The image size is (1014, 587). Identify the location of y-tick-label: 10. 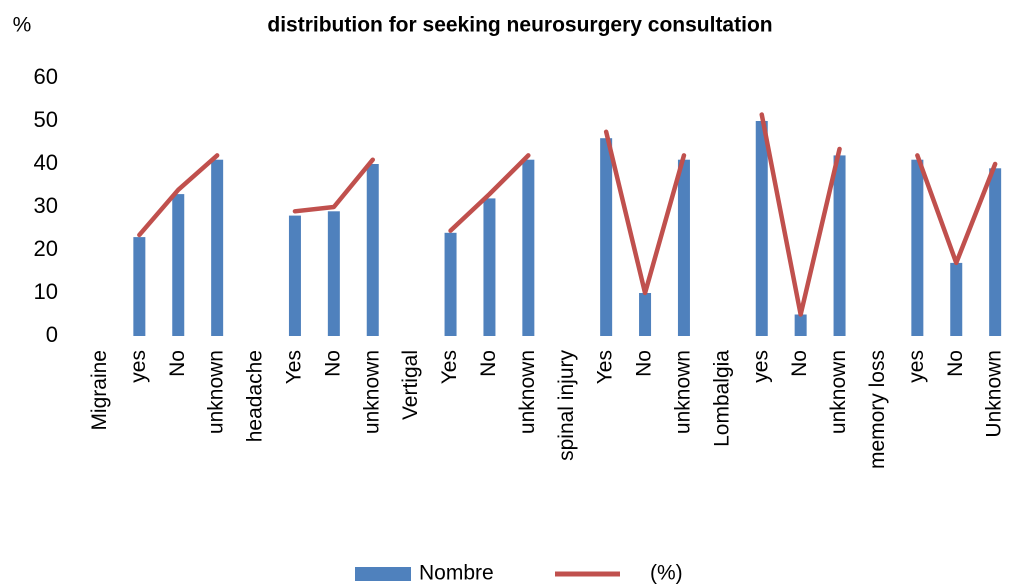
(46, 291).